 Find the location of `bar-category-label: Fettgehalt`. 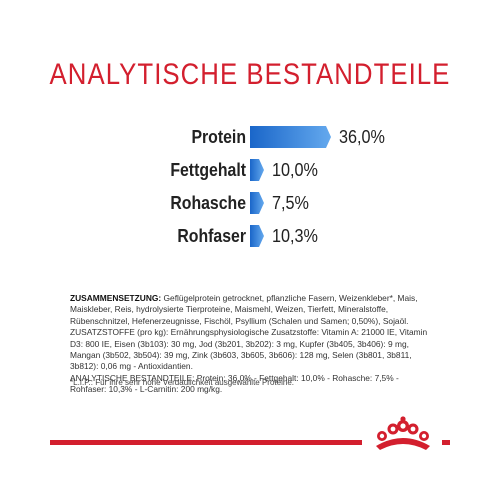

bar-category-label: Fettgehalt is located at coordinates (208, 170).